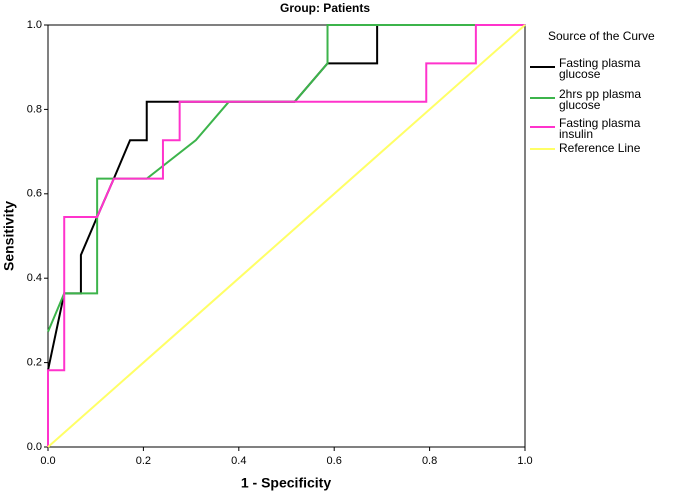 This screenshot has height=494, width=685. What do you see at coordinates (600, 148) in the screenshot?
I see `legend-label: Reference Line` at bounding box center [600, 148].